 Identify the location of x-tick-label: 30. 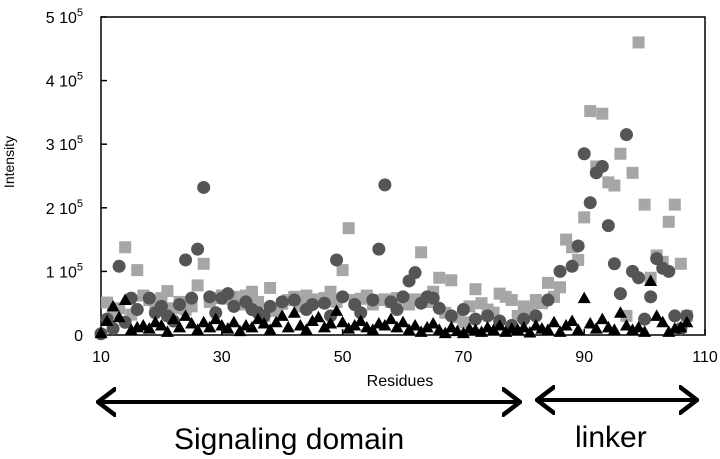
(222, 357).